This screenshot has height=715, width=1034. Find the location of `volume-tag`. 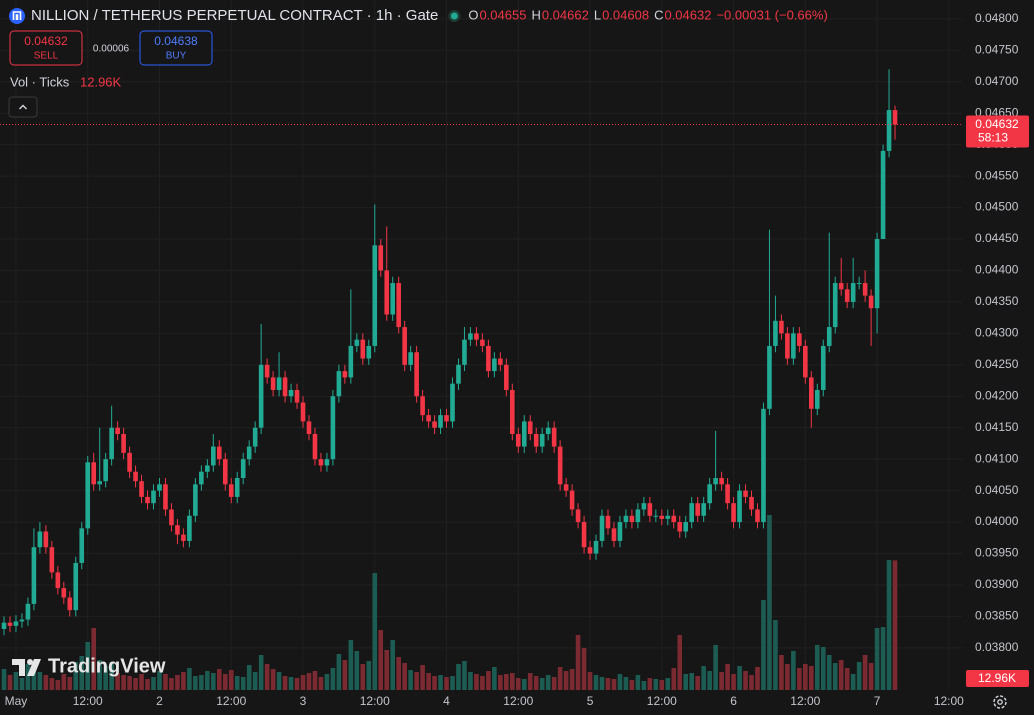

volume-tag is located at coordinates (997, 678).